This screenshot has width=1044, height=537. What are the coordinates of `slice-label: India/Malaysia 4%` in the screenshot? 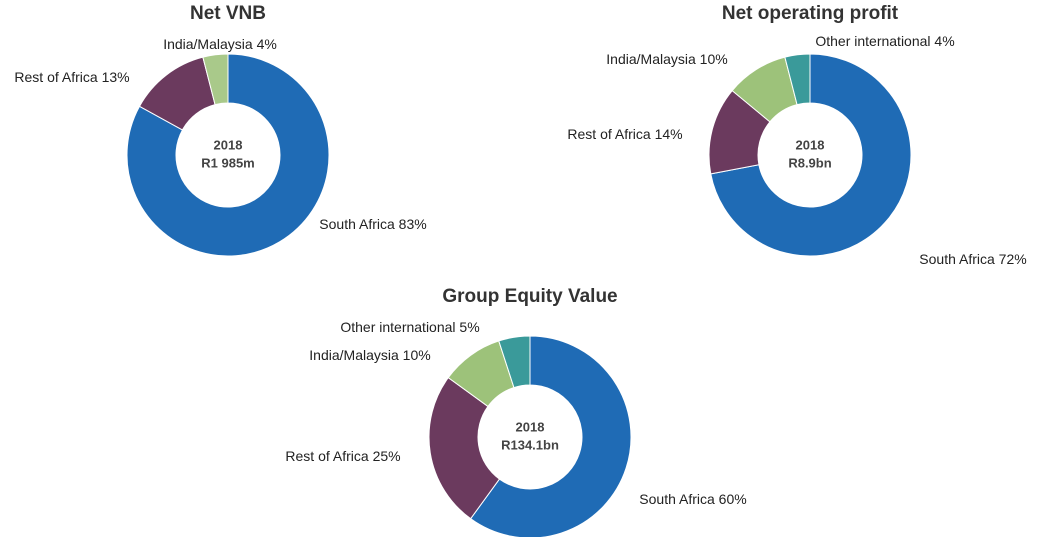 It's located at (220, 44).